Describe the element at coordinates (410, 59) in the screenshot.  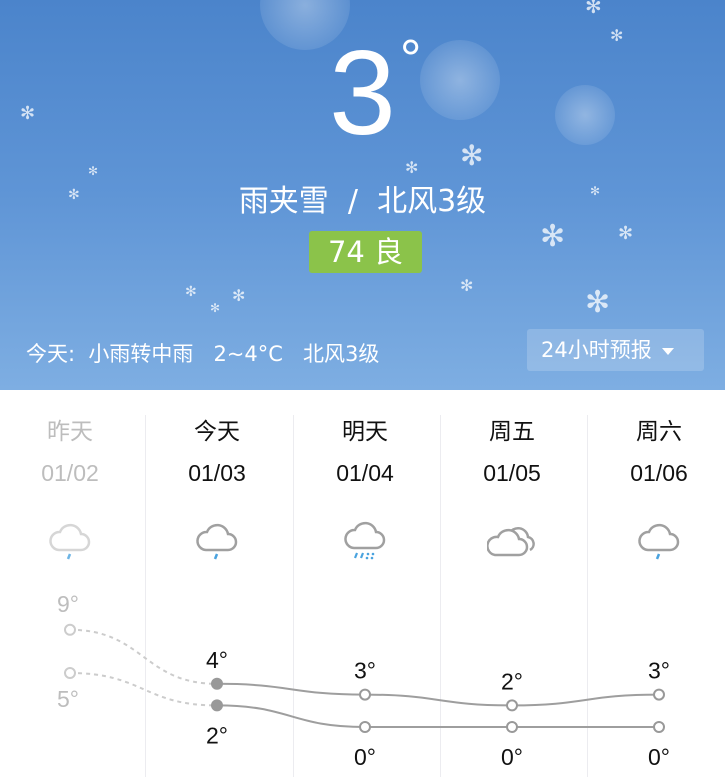
I see `degree-symbol: °` at that location.